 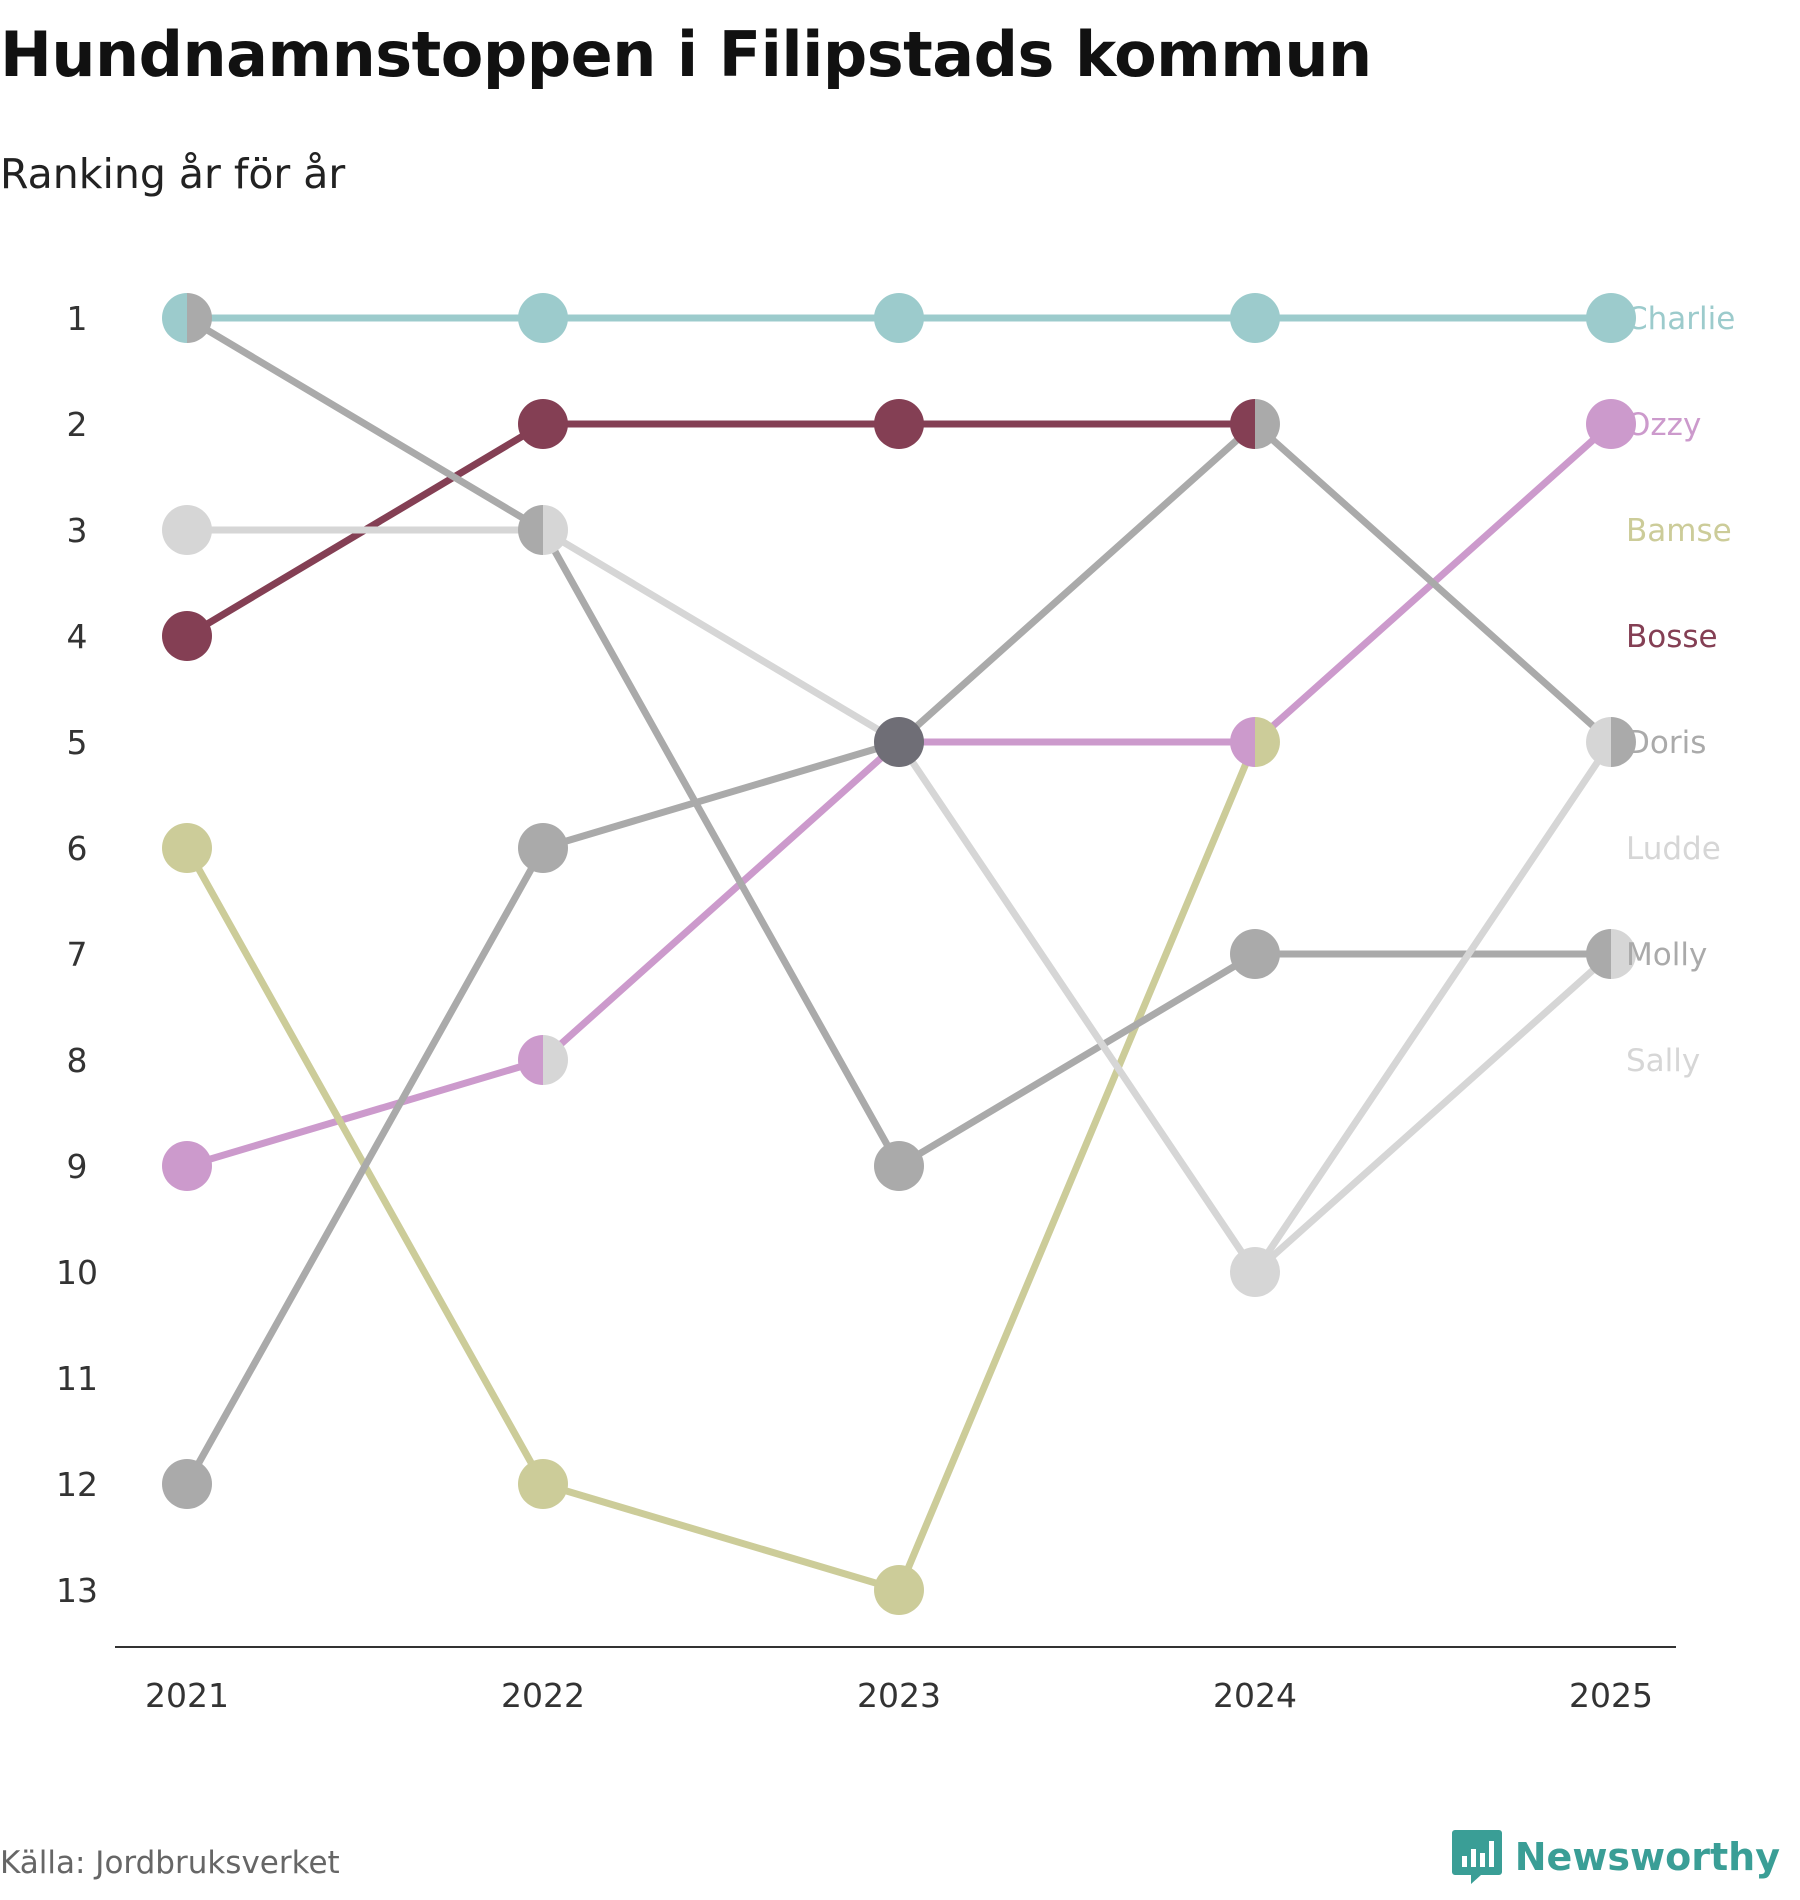 I want to click on x-tick-label: 2022, so click(x=543, y=1695).